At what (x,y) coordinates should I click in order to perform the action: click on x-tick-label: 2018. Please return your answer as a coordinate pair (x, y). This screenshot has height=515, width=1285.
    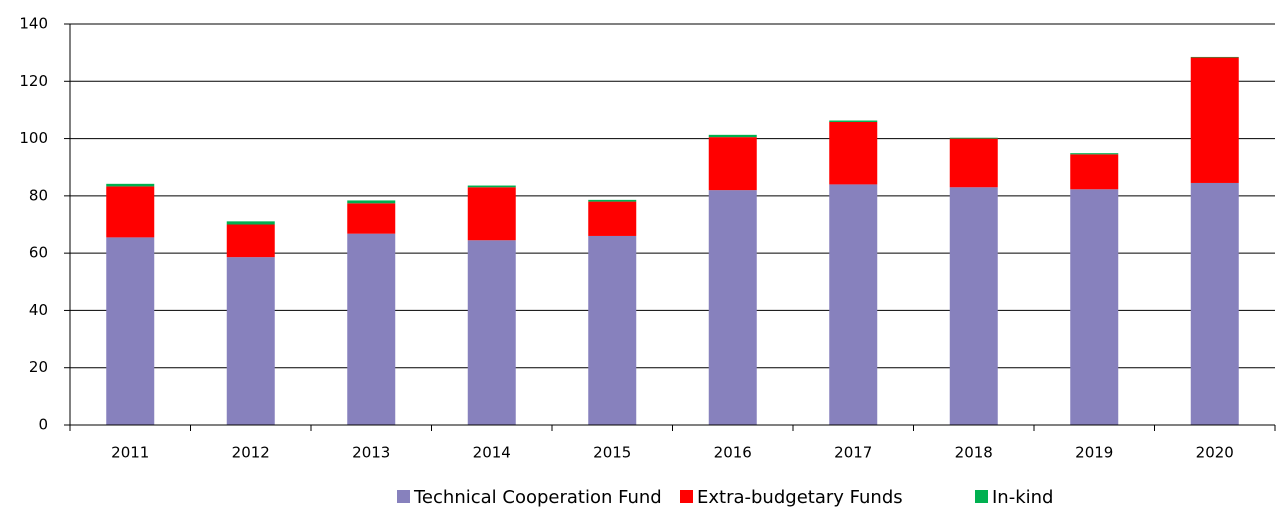
    Looking at the image, I should click on (974, 453).